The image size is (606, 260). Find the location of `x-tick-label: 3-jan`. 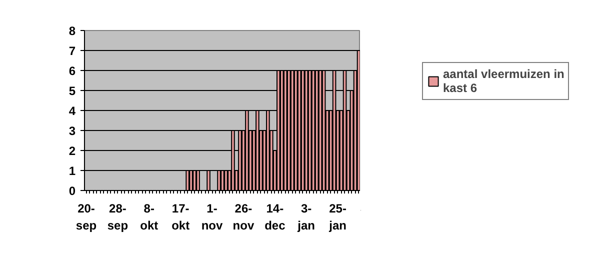

x-tick-label: 3-jan is located at coordinates (306, 217).